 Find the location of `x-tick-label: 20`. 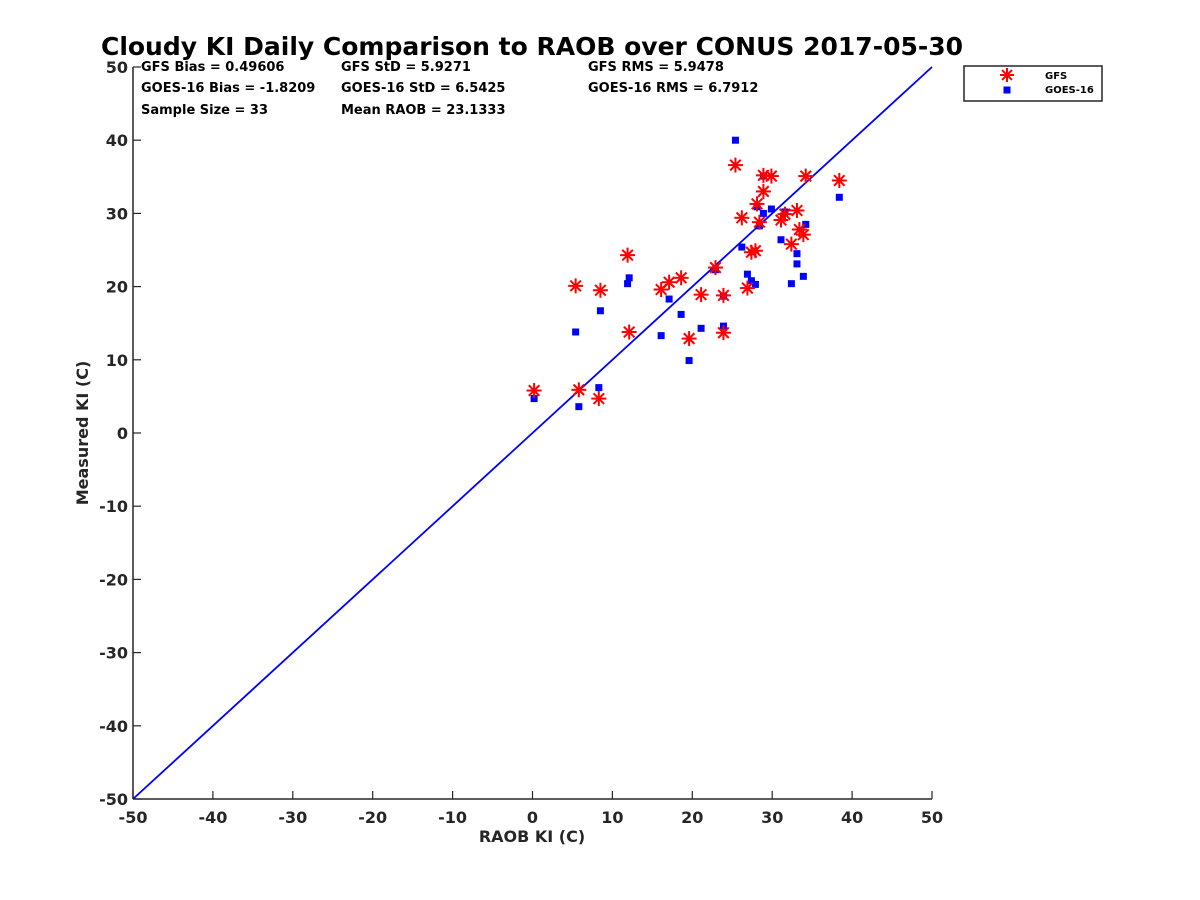

x-tick-label: 20 is located at coordinates (692, 817).